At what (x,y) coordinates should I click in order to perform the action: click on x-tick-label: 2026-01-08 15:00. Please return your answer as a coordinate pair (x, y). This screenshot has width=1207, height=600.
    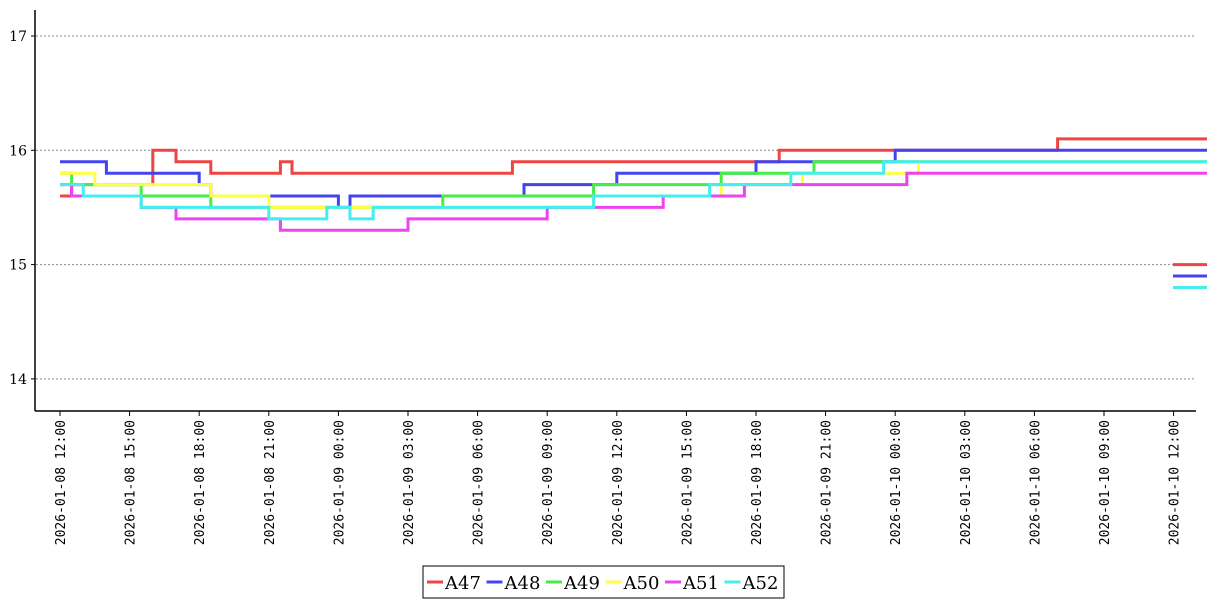
    Looking at the image, I should click on (131, 482).